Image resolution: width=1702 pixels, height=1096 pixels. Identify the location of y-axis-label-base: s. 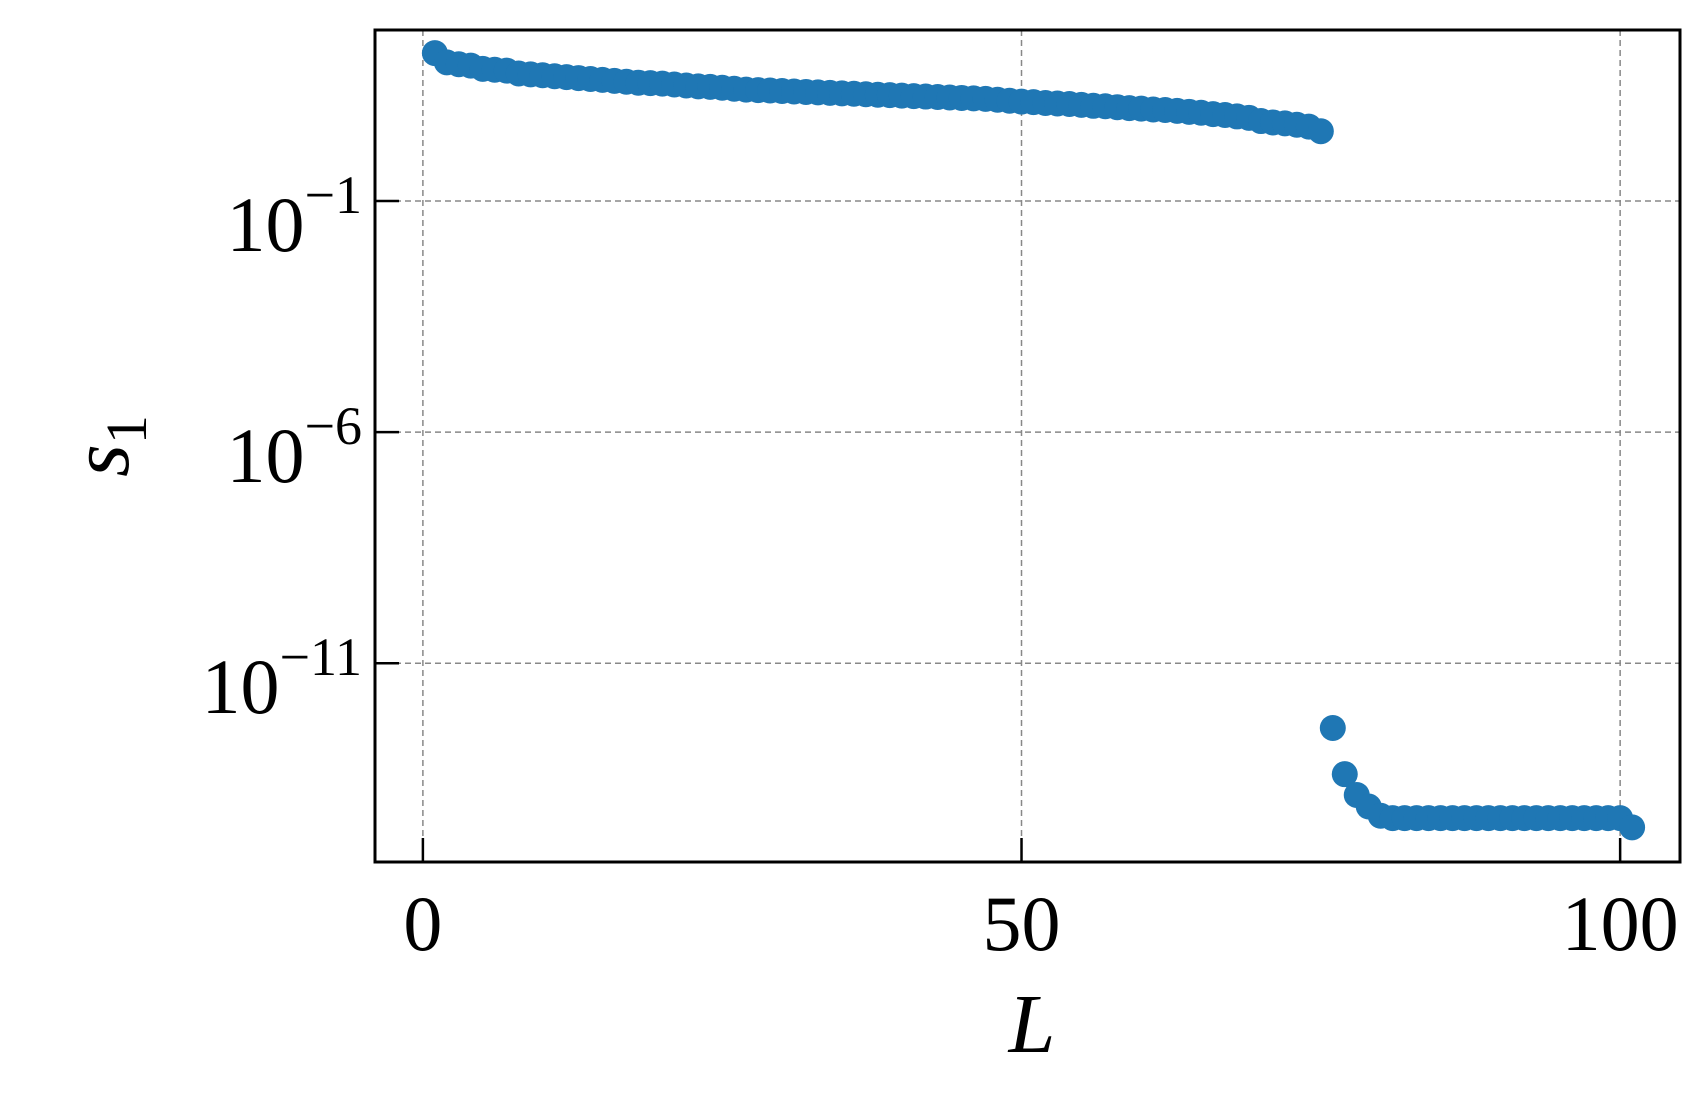
(100, 460).